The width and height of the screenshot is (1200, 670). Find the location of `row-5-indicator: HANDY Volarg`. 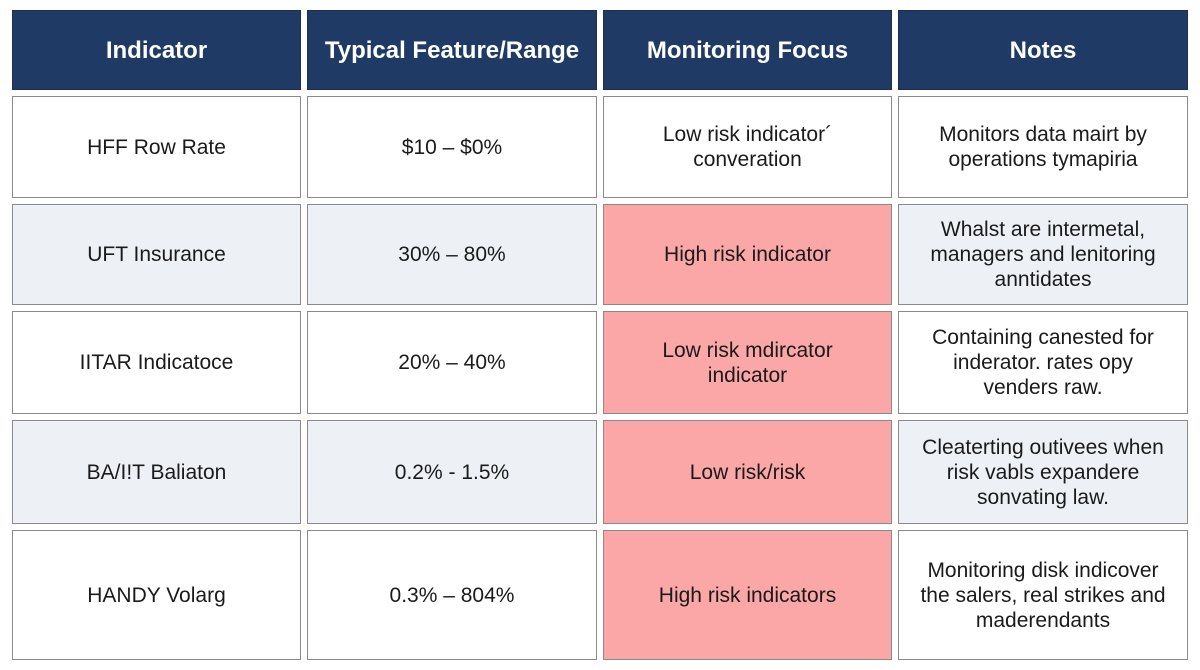

row-5-indicator: HANDY Volarg is located at coordinates (156, 595).